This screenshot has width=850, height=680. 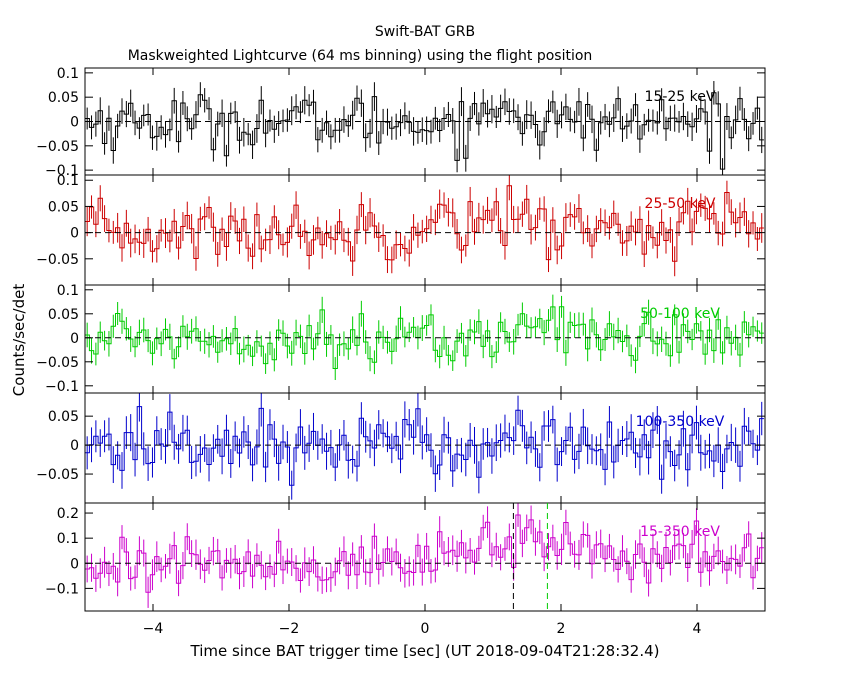 I want to click on band-label: 100-350 keV, so click(x=680, y=422).